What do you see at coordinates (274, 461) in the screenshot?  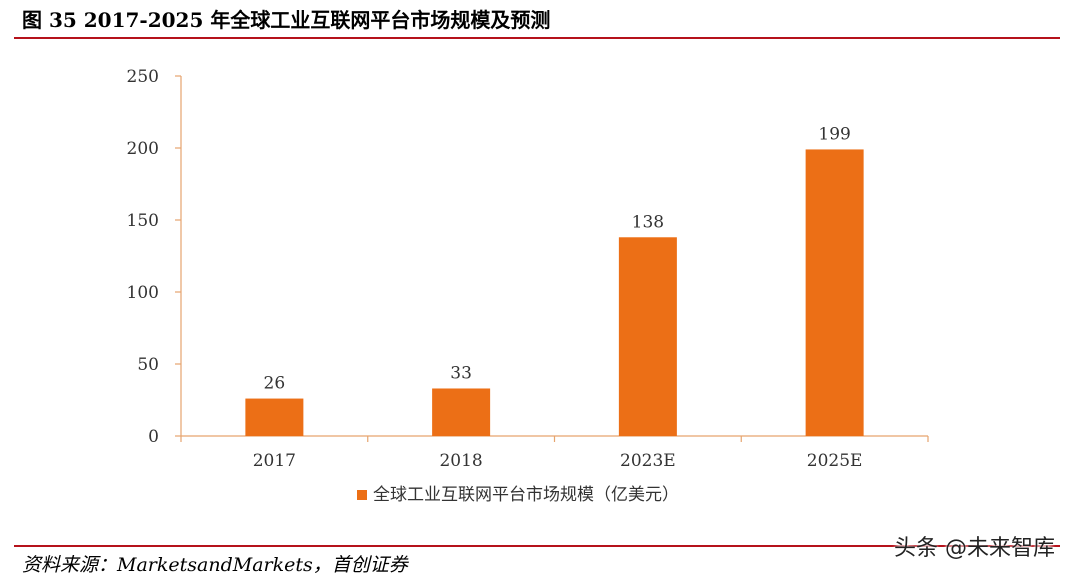 I see `x-tick-label: 2017` at bounding box center [274, 461].